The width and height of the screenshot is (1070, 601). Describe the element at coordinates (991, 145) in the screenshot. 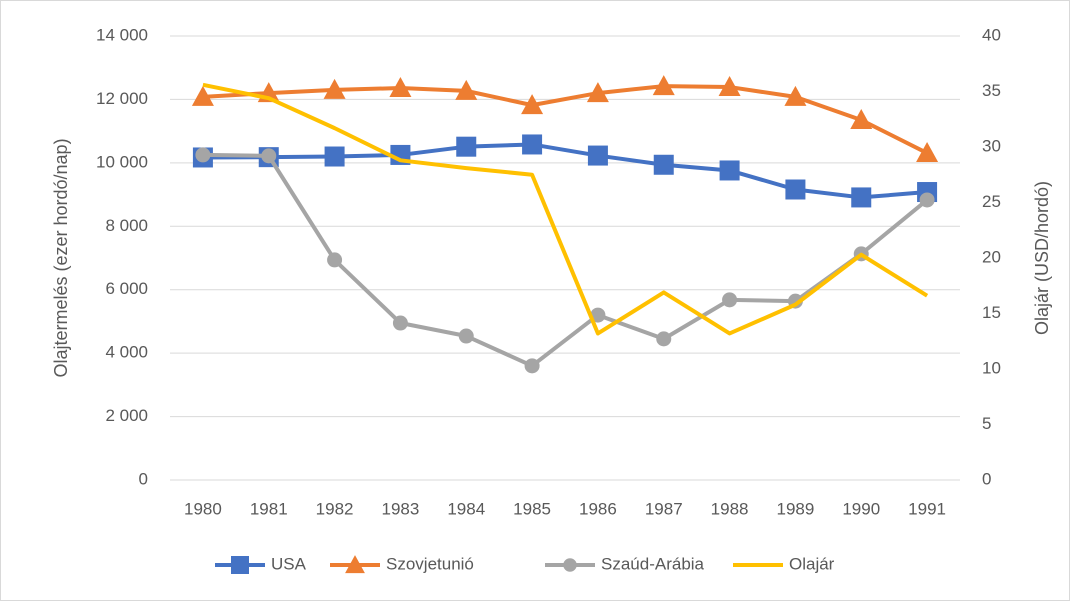

I see `y2-tick-label: 30` at that location.